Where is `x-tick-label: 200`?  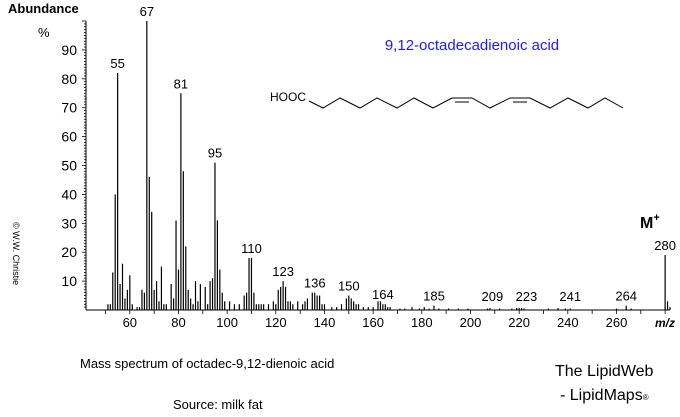
x-tick-label: 200 is located at coordinates (471, 322).